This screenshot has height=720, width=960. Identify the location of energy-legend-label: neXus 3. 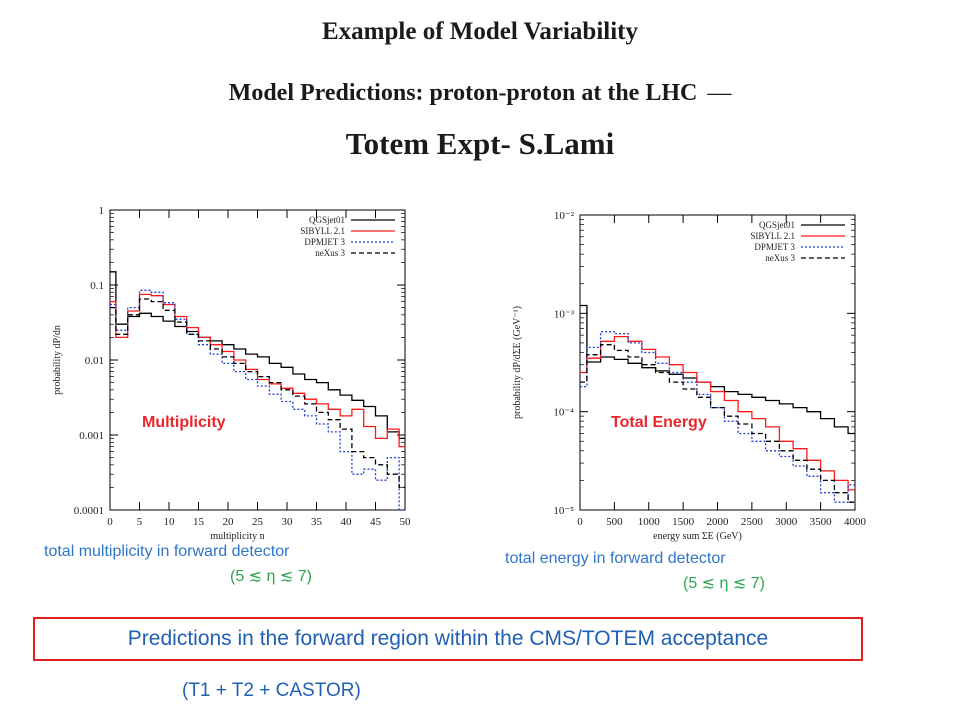
(780, 258).